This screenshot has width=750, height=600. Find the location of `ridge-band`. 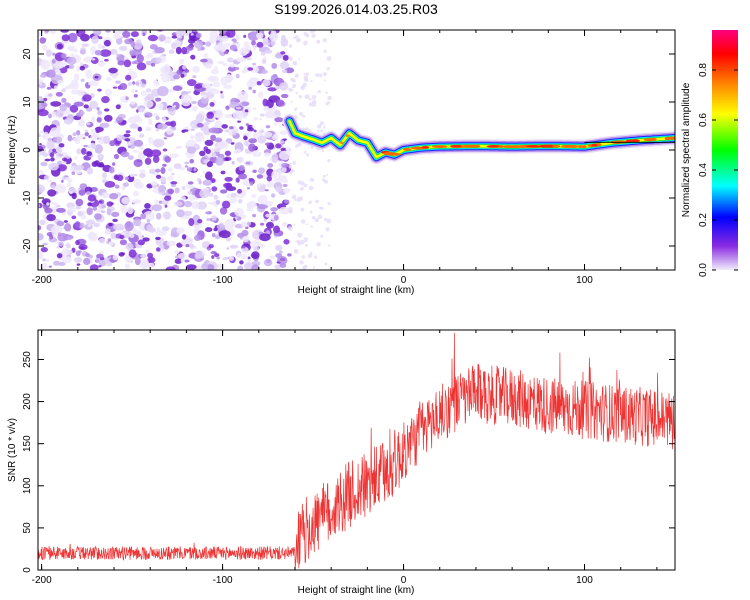

ridge-band is located at coordinates (481, 139).